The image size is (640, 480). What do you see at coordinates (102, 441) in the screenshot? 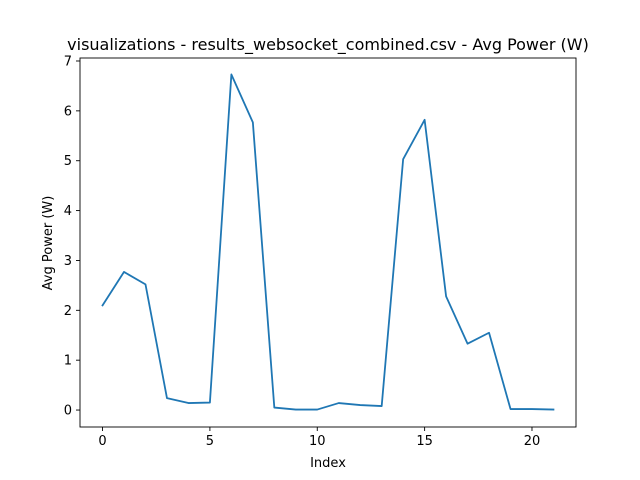
I see `x-tick-label: 0` at bounding box center [102, 441].